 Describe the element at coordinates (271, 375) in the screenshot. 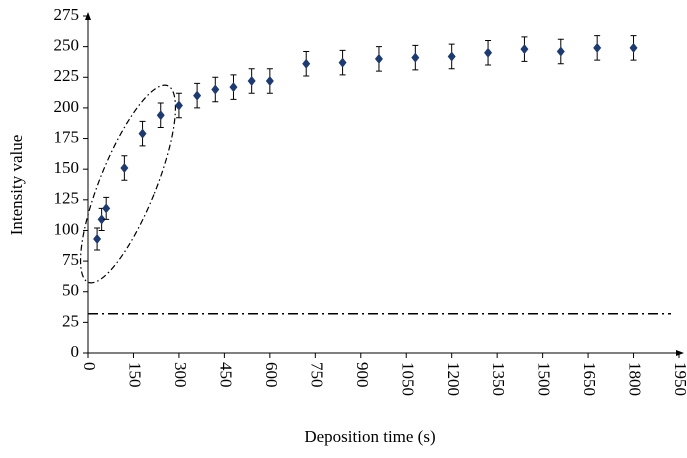

I see `x-tick-label: 600` at that location.